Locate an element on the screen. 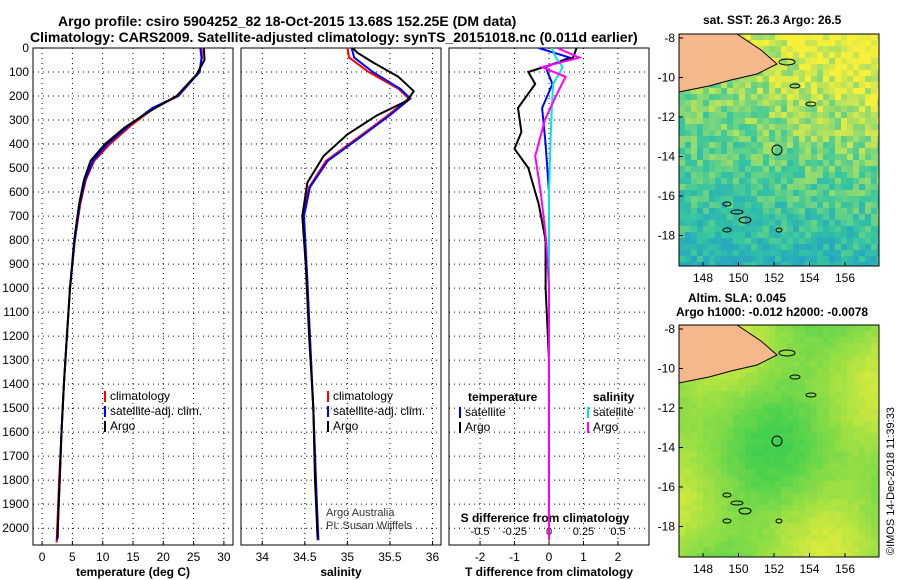 Image resolution: width=900 pixels, height=580 pixels. y-tick-label: 1500 is located at coordinates (15, 408).